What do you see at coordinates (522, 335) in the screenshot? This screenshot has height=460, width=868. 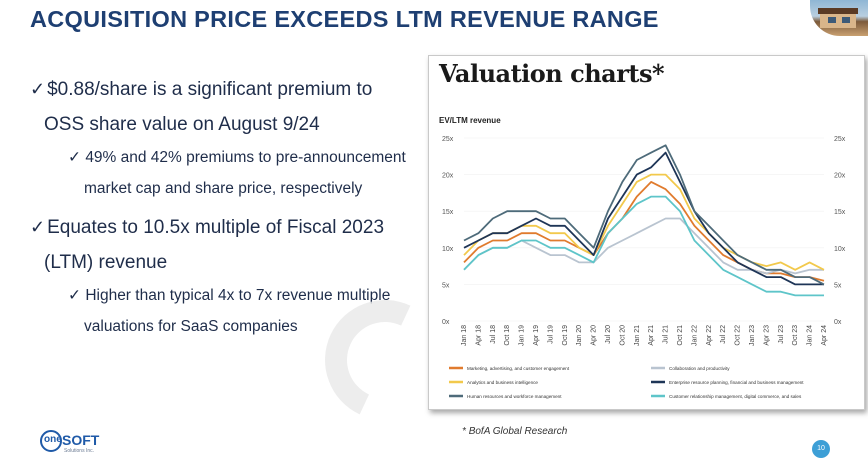 I see `x-tick-label: Jan 19` at bounding box center [522, 335].